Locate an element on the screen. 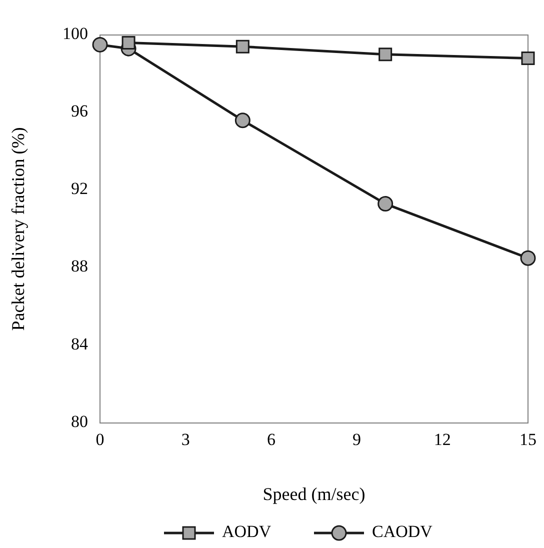 The image size is (544, 548). x-tick-label: 15 is located at coordinates (528, 439).